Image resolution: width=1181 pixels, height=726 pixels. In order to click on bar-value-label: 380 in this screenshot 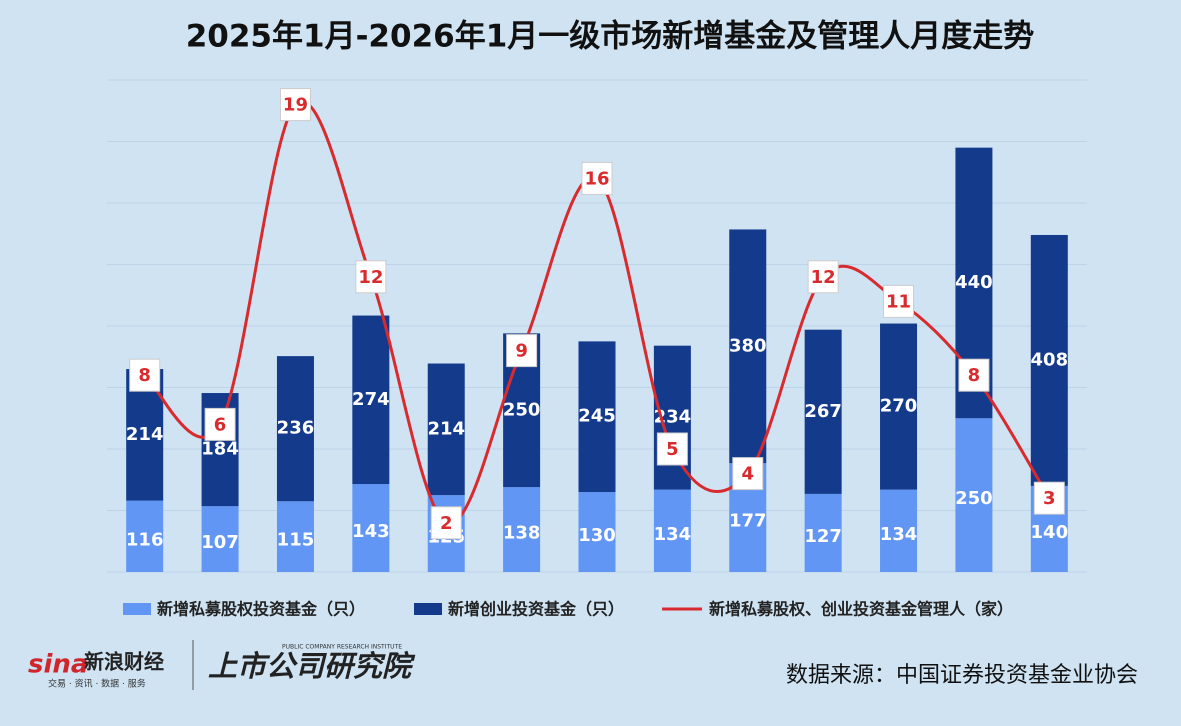, I will do `click(748, 345)`.